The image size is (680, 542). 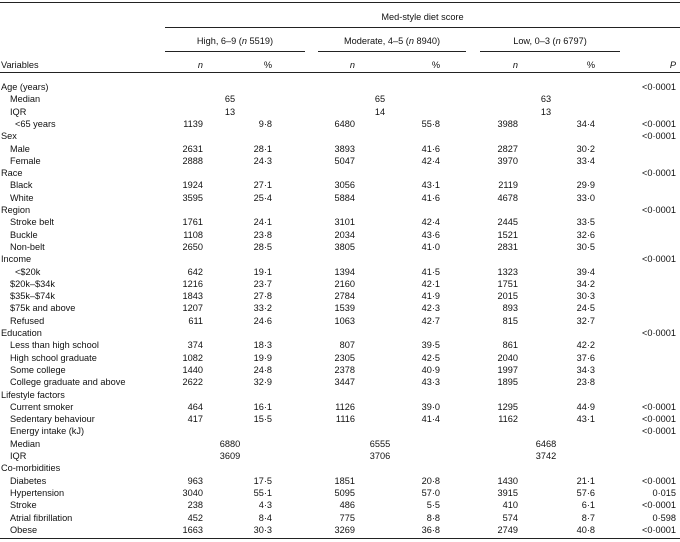 I want to click on cell-pct: 42·5, so click(x=430, y=357).